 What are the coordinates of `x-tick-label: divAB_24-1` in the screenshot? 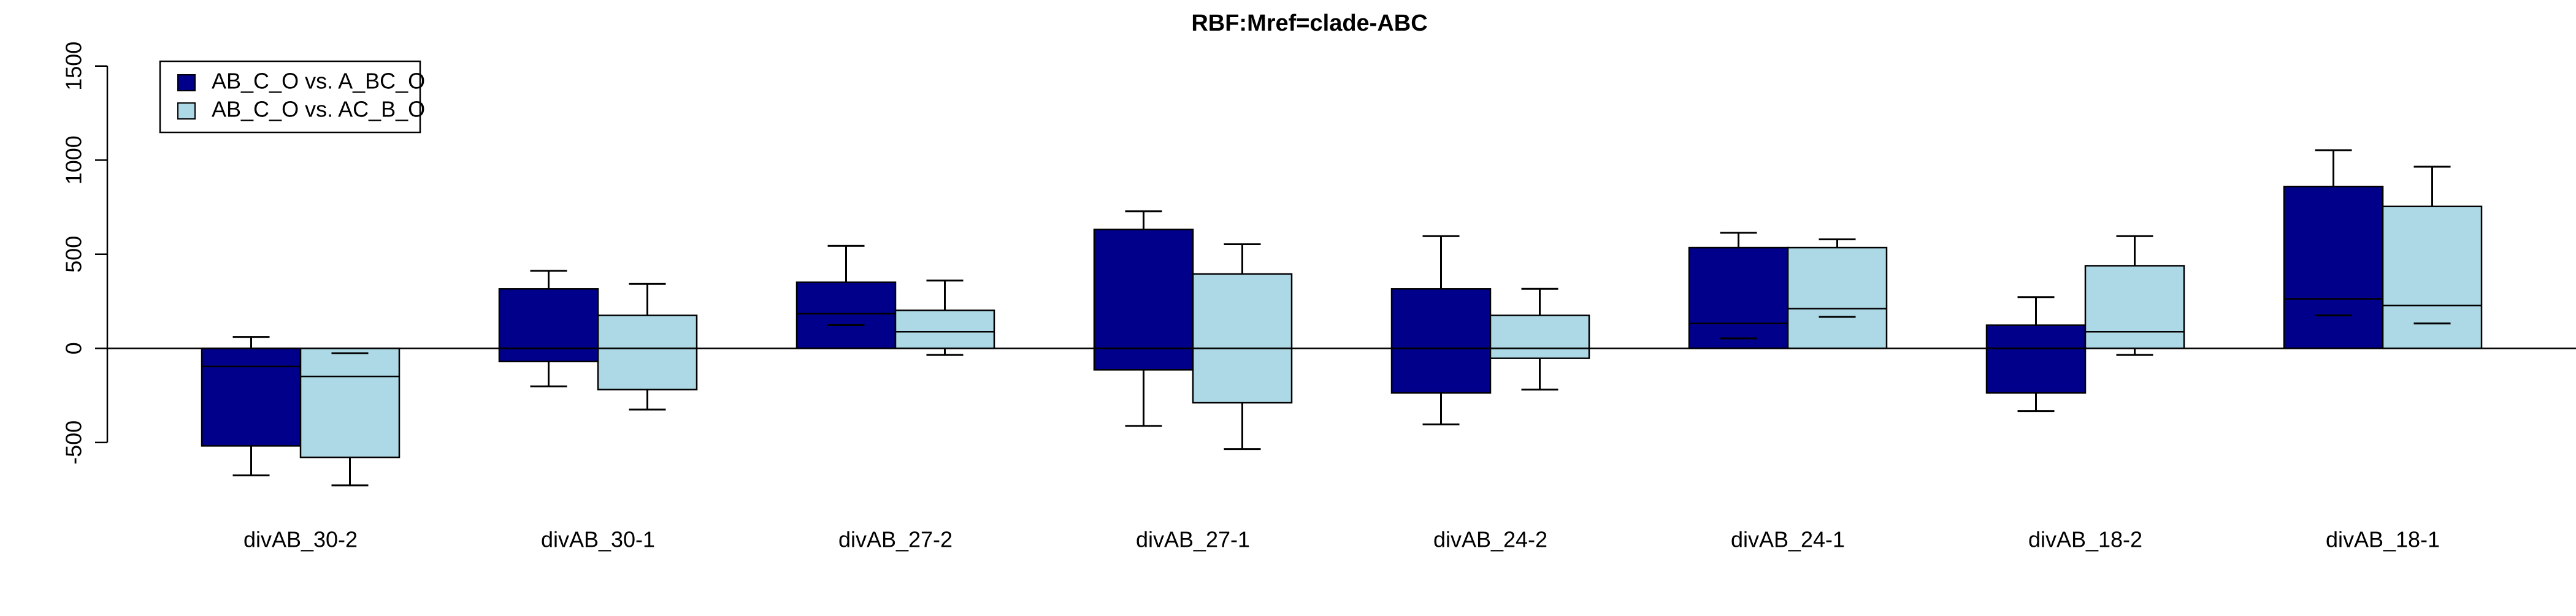 It's located at (1788, 539).